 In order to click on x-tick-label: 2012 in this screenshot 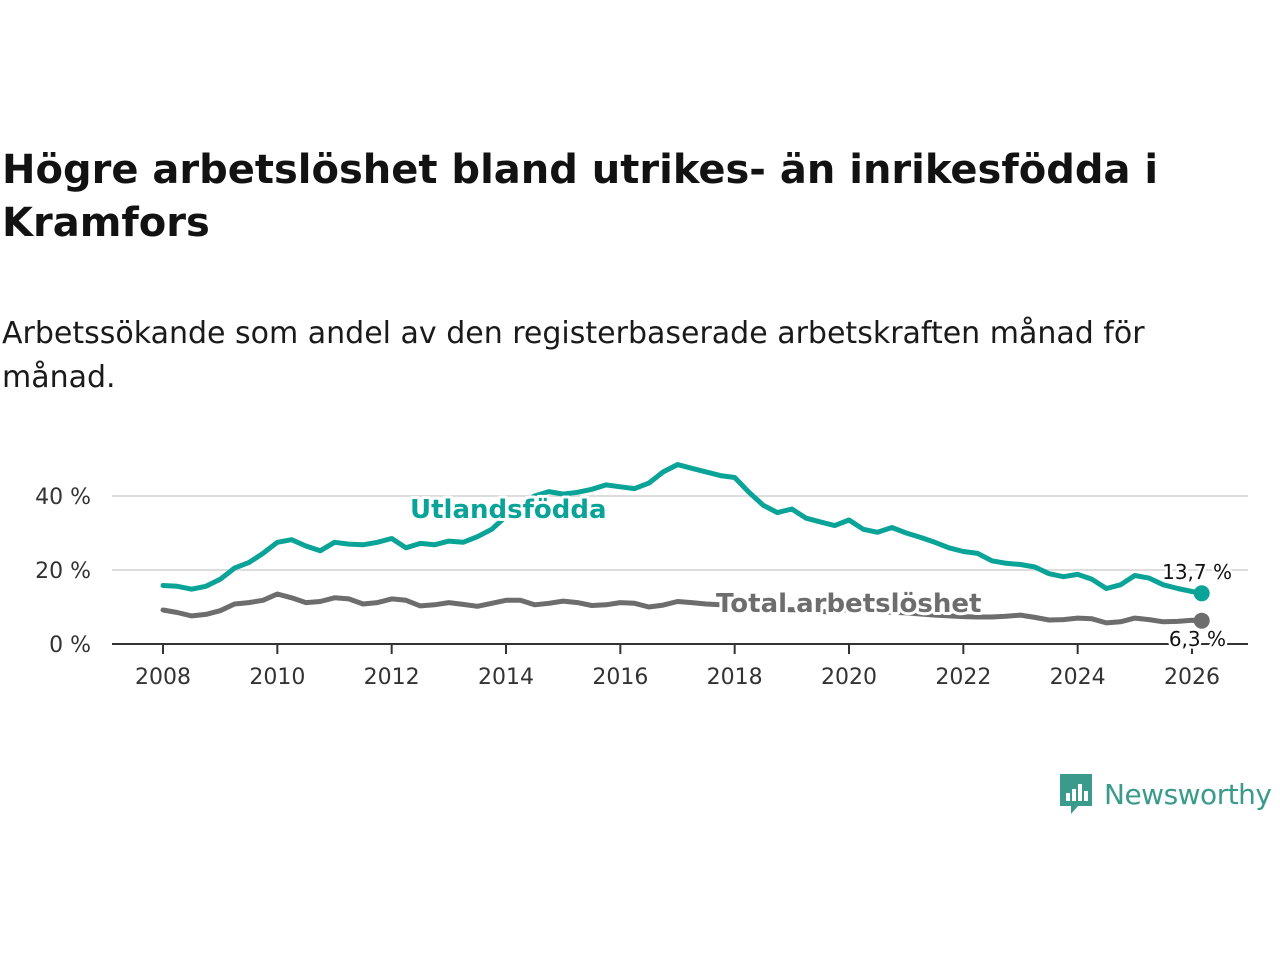, I will do `click(392, 677)`.